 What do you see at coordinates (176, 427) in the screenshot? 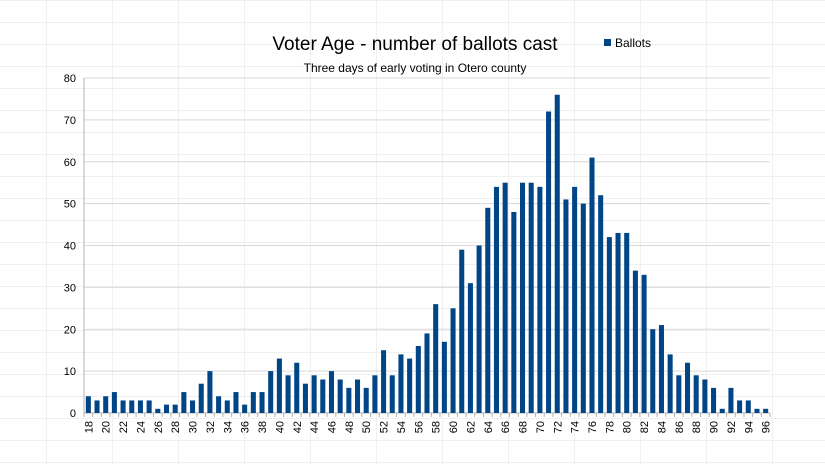
I see `x-tick-label: 28` at bounding box center [176, 427].